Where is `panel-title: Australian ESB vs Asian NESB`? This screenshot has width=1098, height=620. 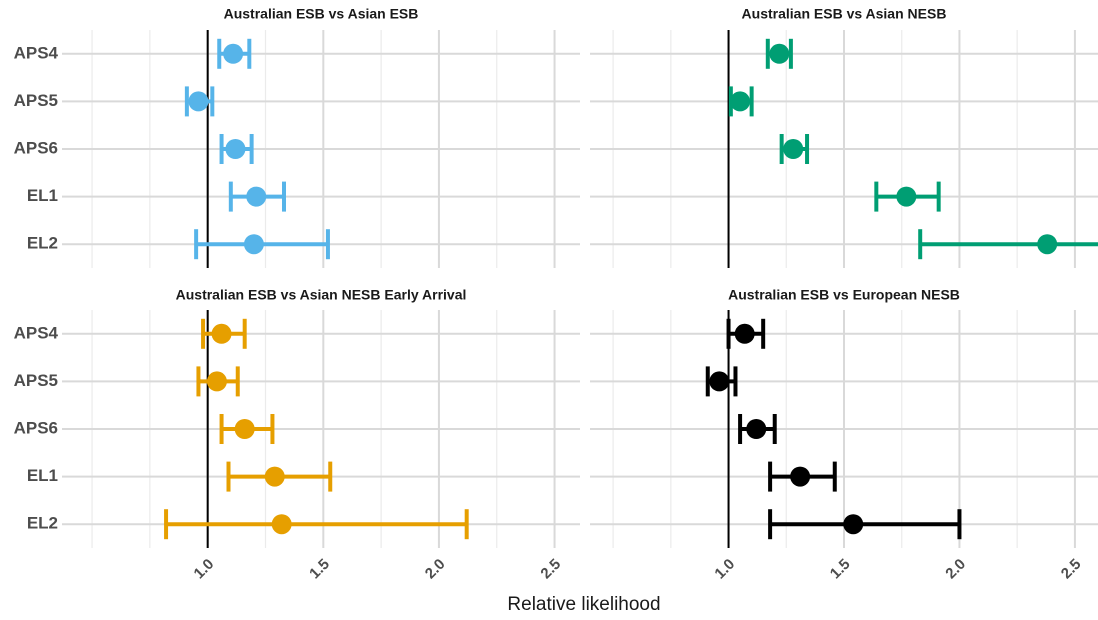
panel-title: Australian ESB vs Asian NESB is located at coordinates (844, 14).